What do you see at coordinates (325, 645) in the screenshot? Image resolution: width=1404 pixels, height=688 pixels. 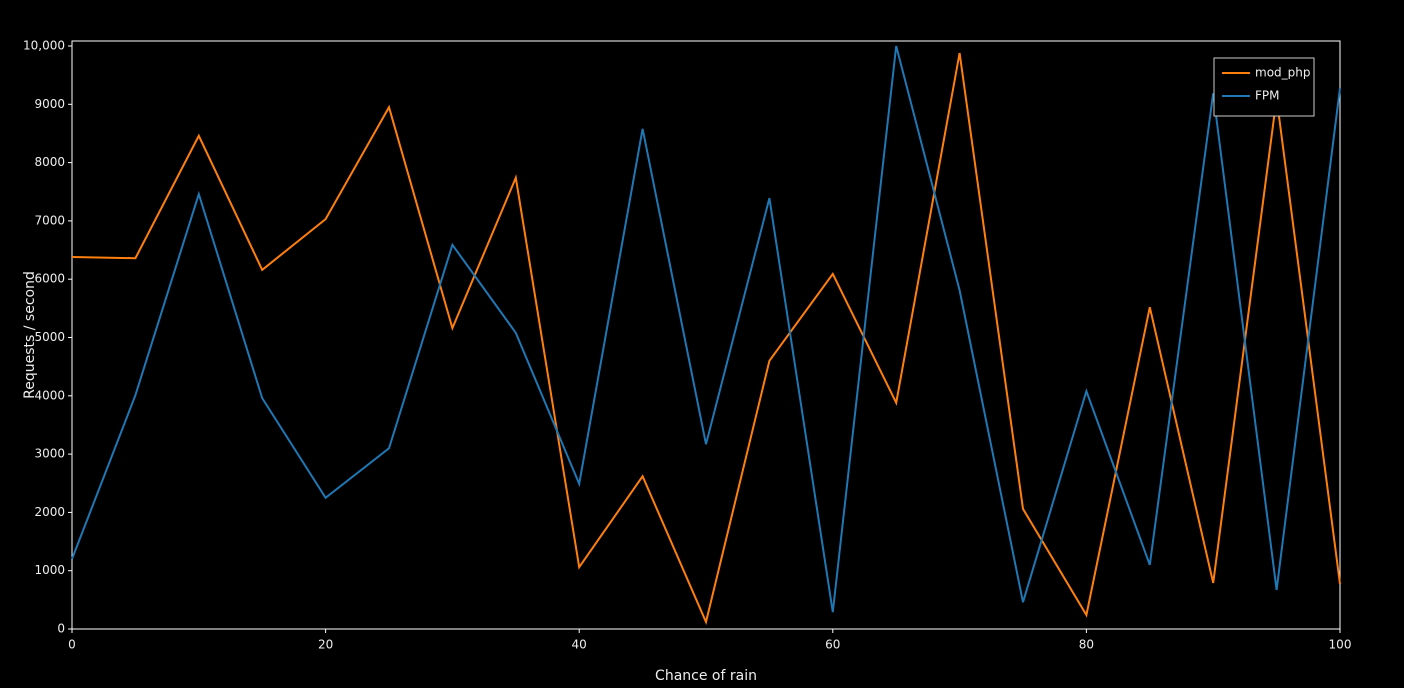 I see `x-tick-label: 20` at bounding box center [325, 645].